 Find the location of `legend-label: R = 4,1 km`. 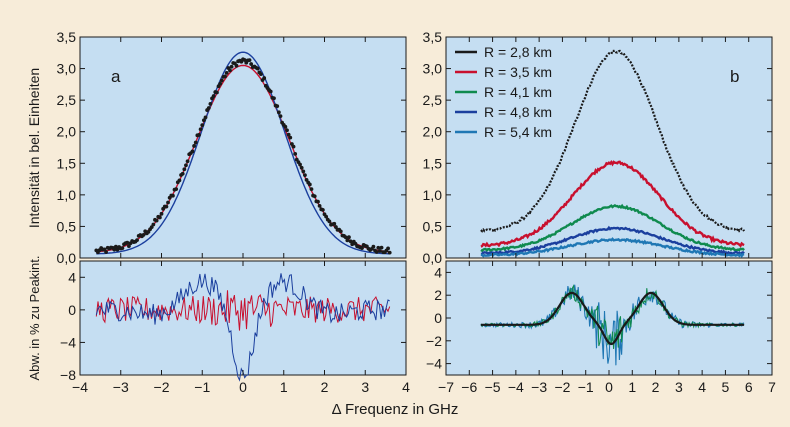

legend-label: R = 4,1 km is located at coordinates (518, 92).